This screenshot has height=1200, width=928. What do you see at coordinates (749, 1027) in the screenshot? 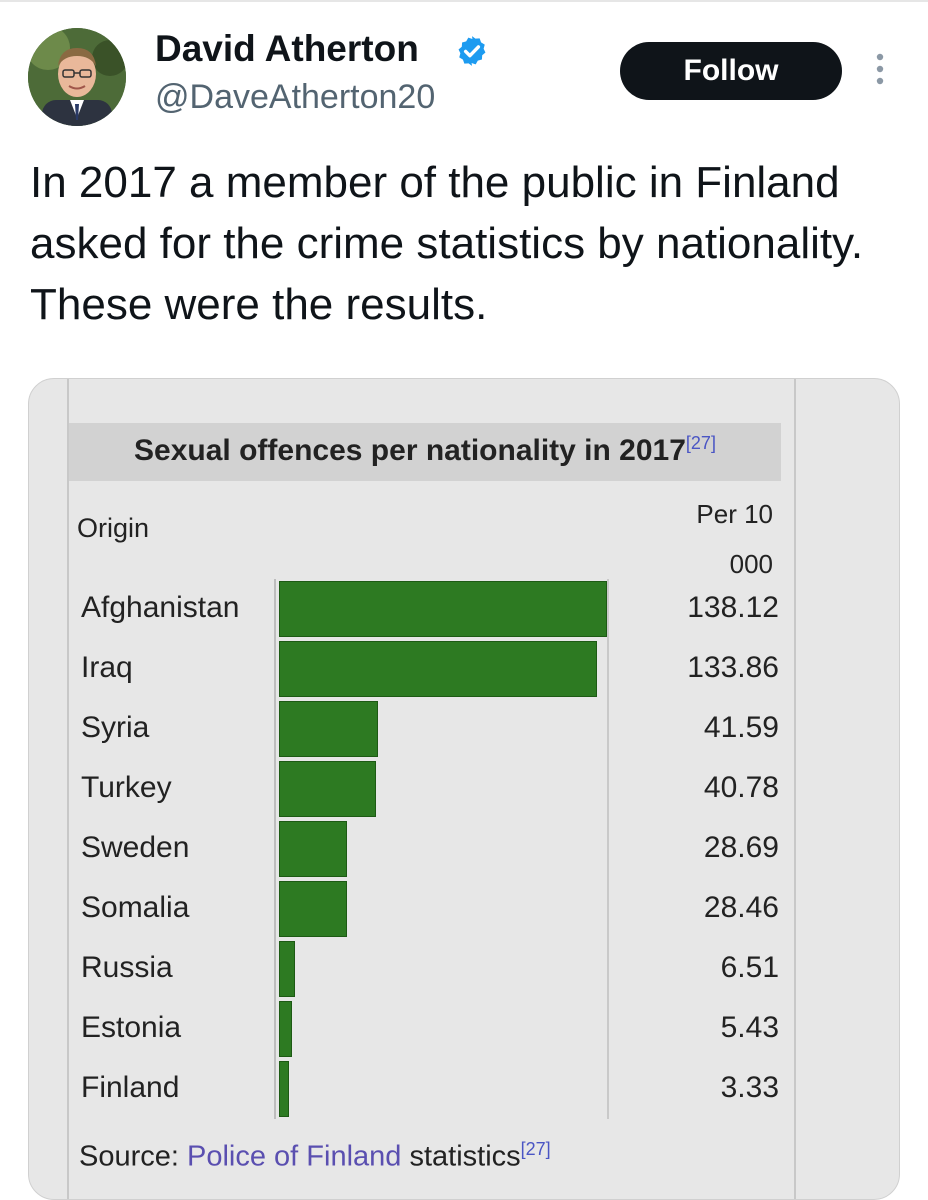
I see `value-label: 5.43` at bounding box center [749, 1027].